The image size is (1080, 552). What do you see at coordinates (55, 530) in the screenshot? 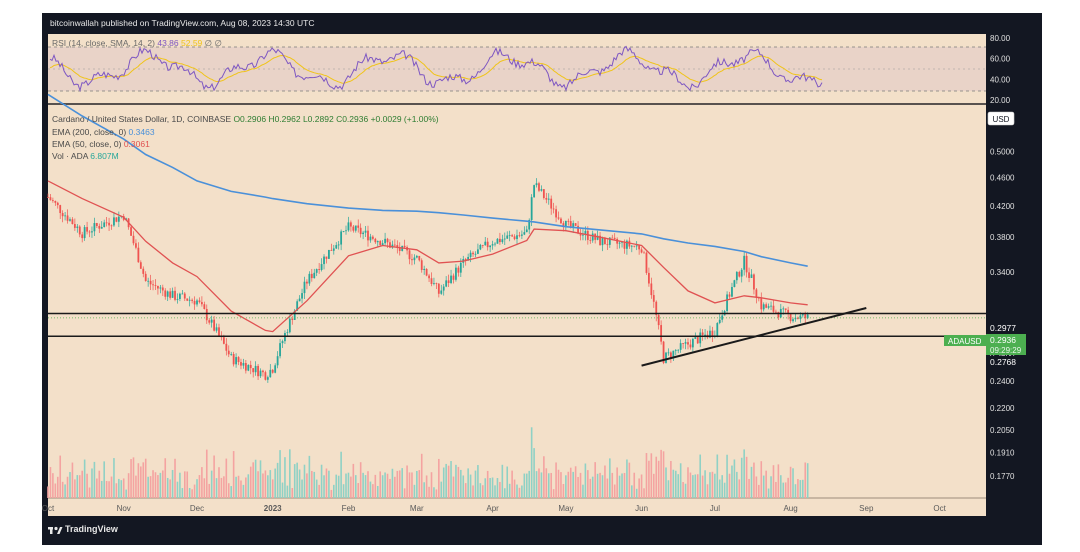
I see `tradingview-logo-icon` at bounding box center [55, 530].